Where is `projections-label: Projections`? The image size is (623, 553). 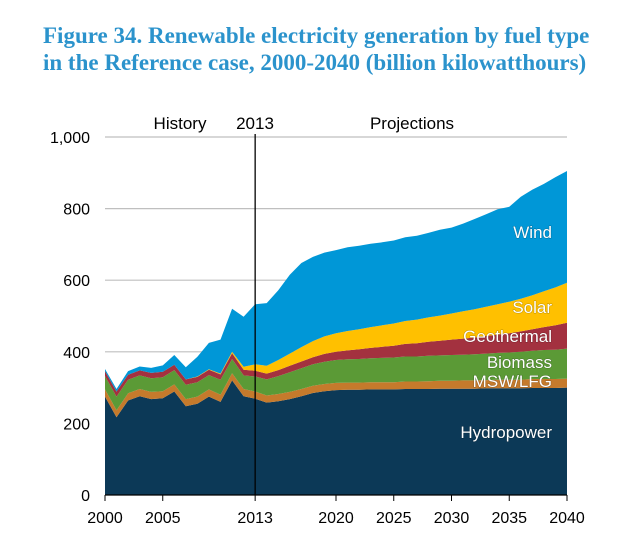 projections-label: Projections is located at coordinates (412, 123).